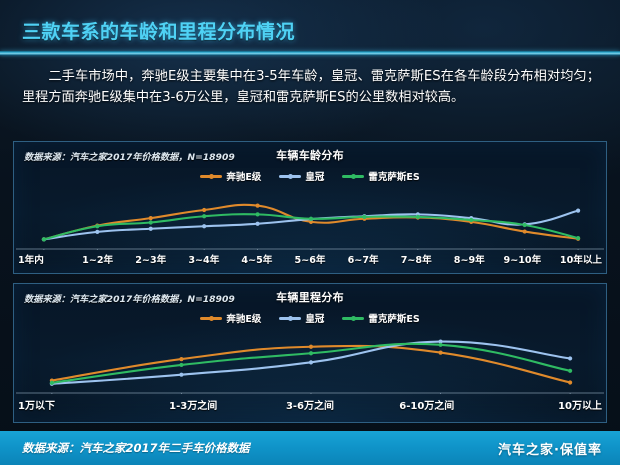 This screenshot has height=465, width=620. What do you see at coordinates (310, 56) in the screenshot?
I see `title-divider-shadow` at bounding box center [310, 56].